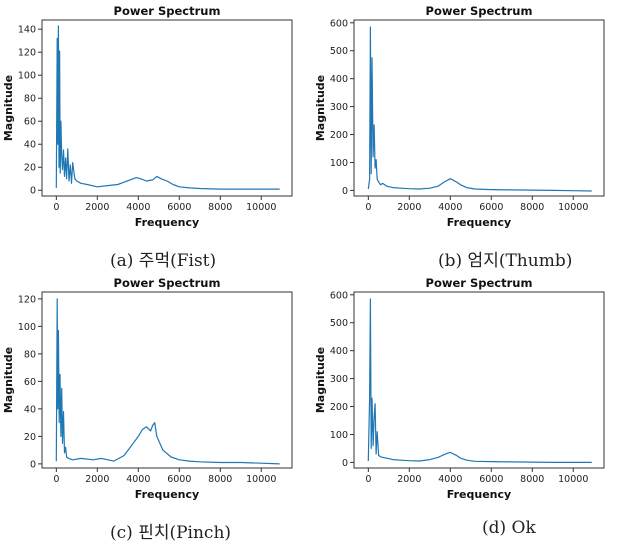 This screenshot has height=547, width=617. I want to click on caption-c: (c) 핀치(Pinch), so click(171, 533).